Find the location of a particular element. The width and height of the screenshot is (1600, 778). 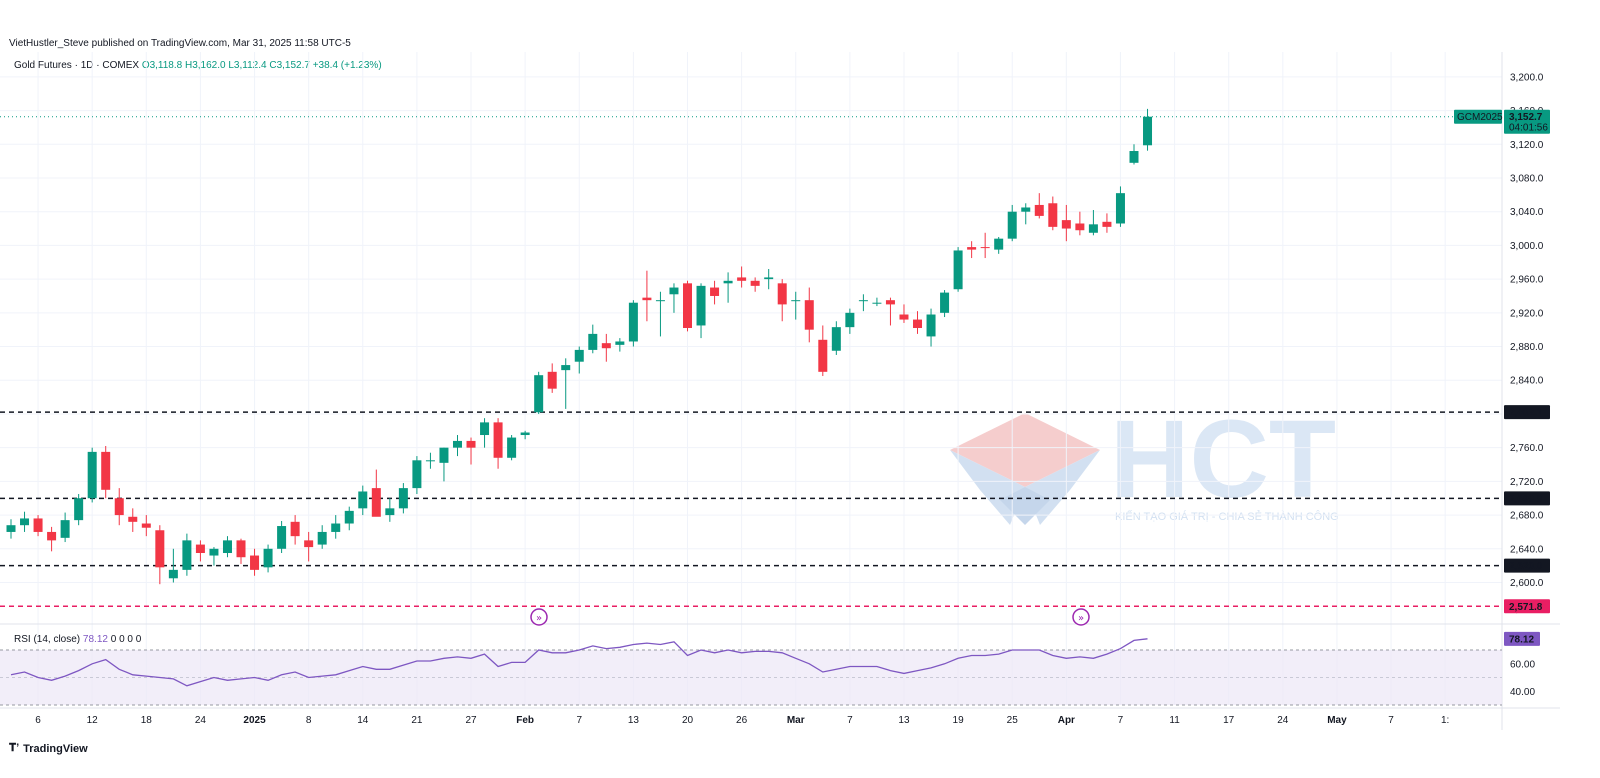

price-tick-label: 2,920.0 is located at coordinates (1527, 313).